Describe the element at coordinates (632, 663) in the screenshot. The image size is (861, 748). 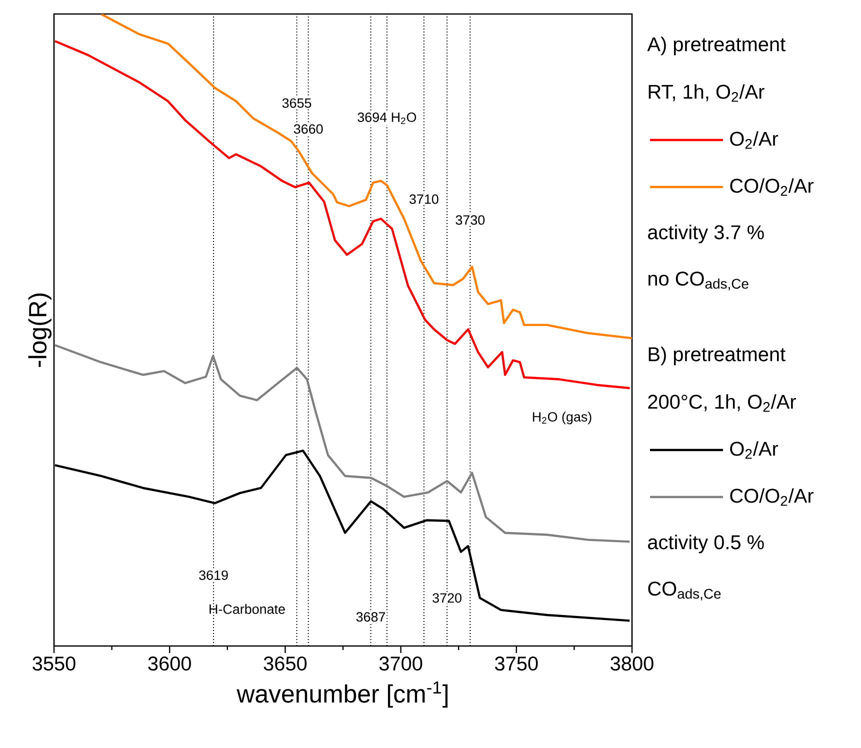
I see `x-tick-label: 3800` at that location.